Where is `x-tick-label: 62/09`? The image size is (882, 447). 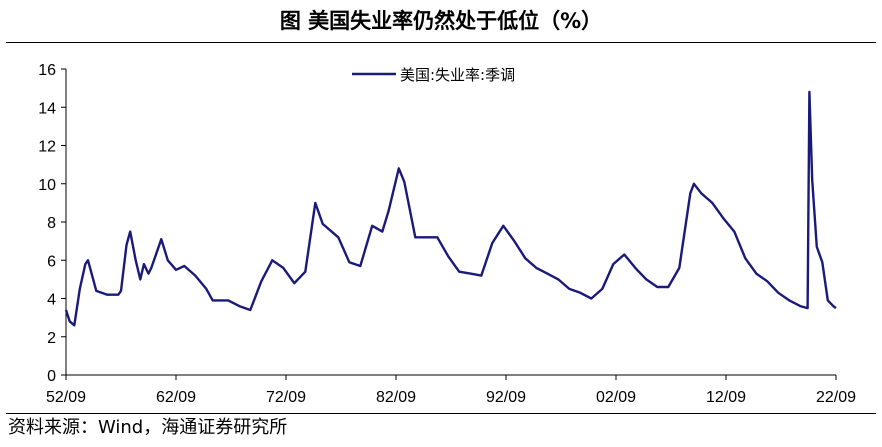
x-tick-label: 62/09 is located at coordinates (176, 397).